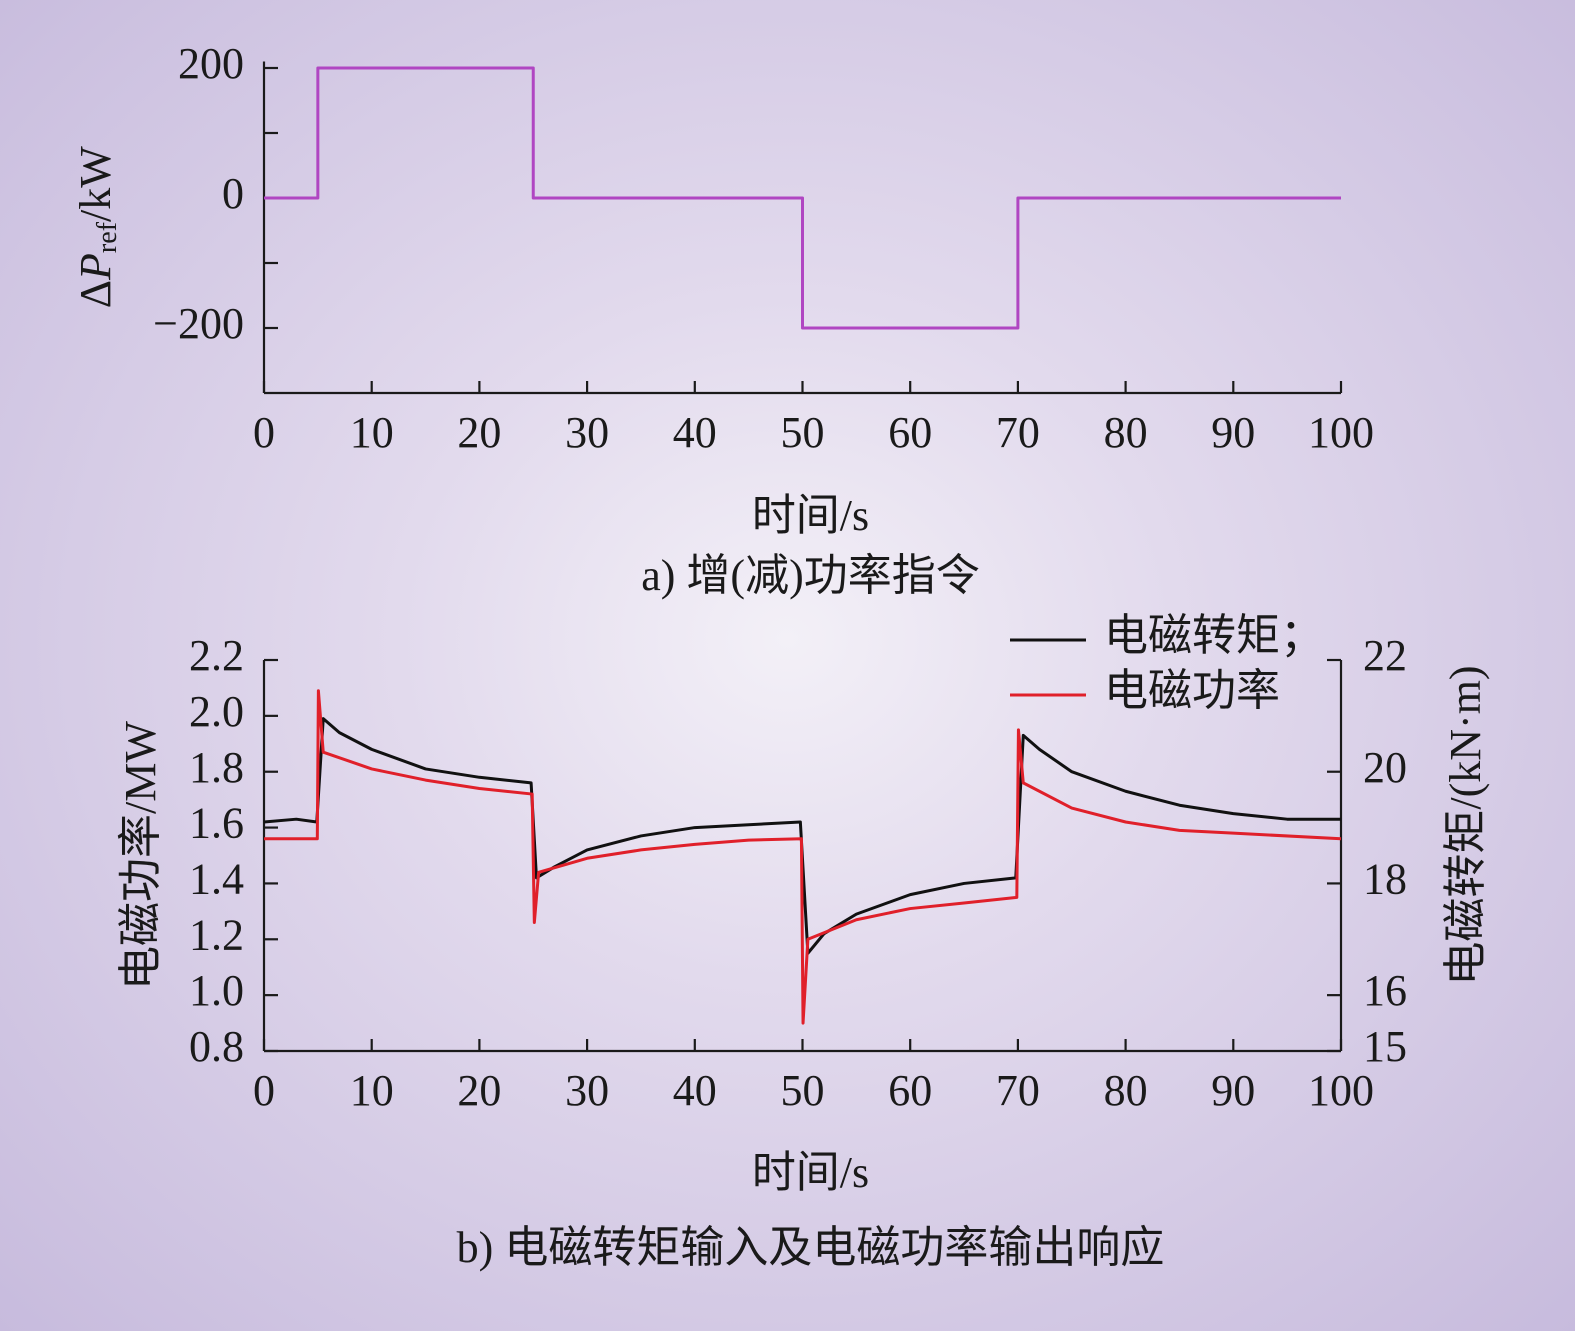 The height and width of the screenshot is (1331, 1575). Describe the element at coordinates (95, 294) in the screenshot. I see `y-axis-title-part: Δ` at that location.